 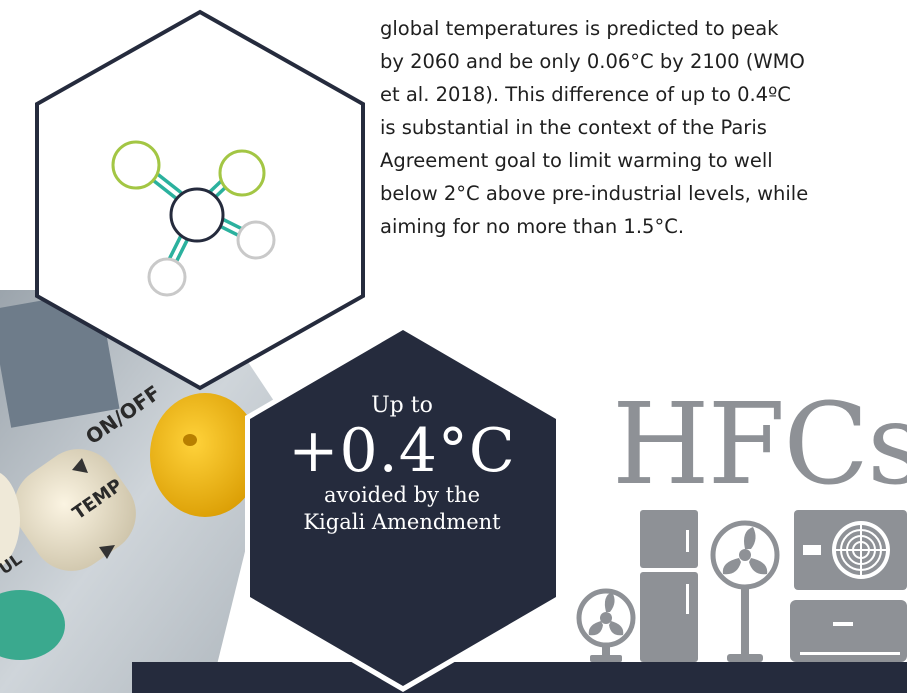 What do you see at coordinates (592, 61) in the screenshot?
I see `paragraph-line: by 2060 and be only 0.06°C by 2100 (WMO` at bounding box center [592, 61].